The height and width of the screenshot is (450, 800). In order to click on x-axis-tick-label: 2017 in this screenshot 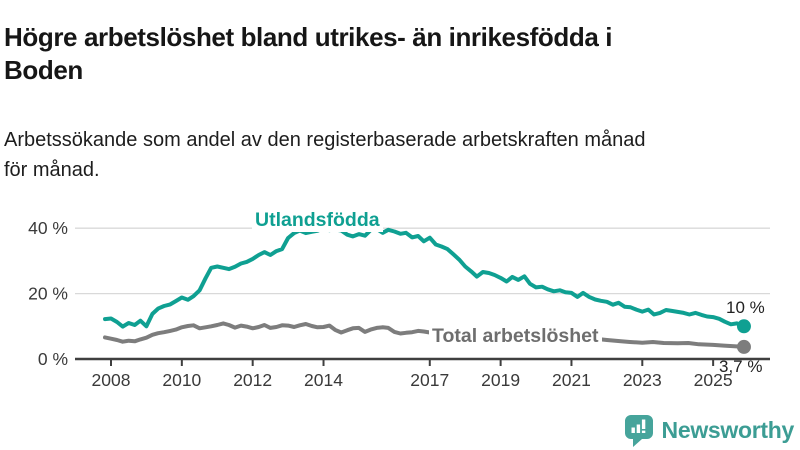, I will do `click(429, 380)`.